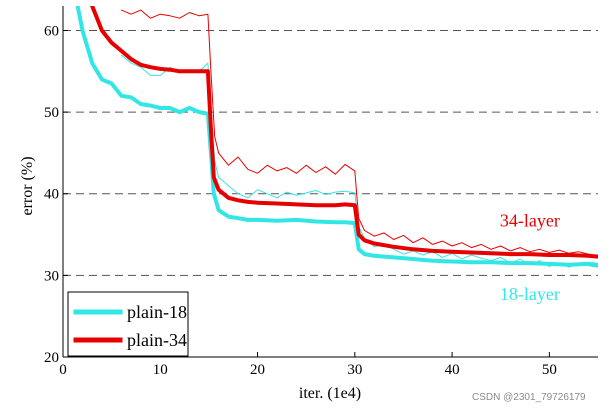 The height and width of the screenshot is (408, 612). I want to click on x-tick-label: 30, so click(354, 370).